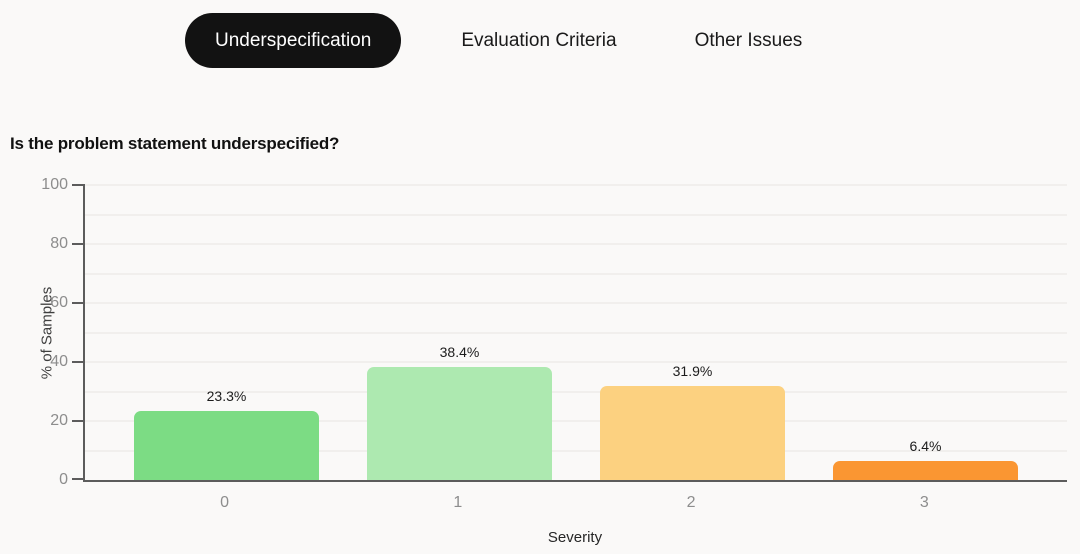 This screenshot has height=554, width=1080. What do you see at coordinates (59, 420) in the screenshot?
I see `y-tick-label: 20` at bounding box center [59, 420].